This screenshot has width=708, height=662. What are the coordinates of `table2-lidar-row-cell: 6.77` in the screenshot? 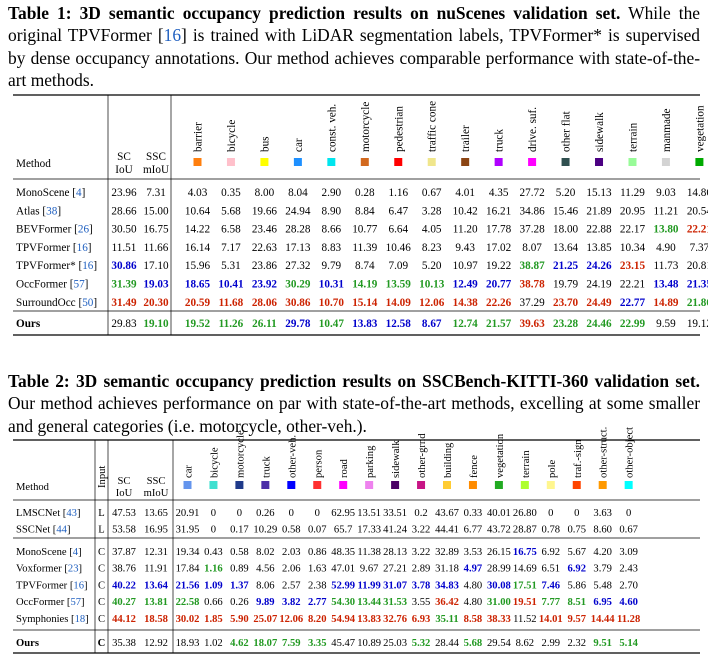 It's located at (473, 530).